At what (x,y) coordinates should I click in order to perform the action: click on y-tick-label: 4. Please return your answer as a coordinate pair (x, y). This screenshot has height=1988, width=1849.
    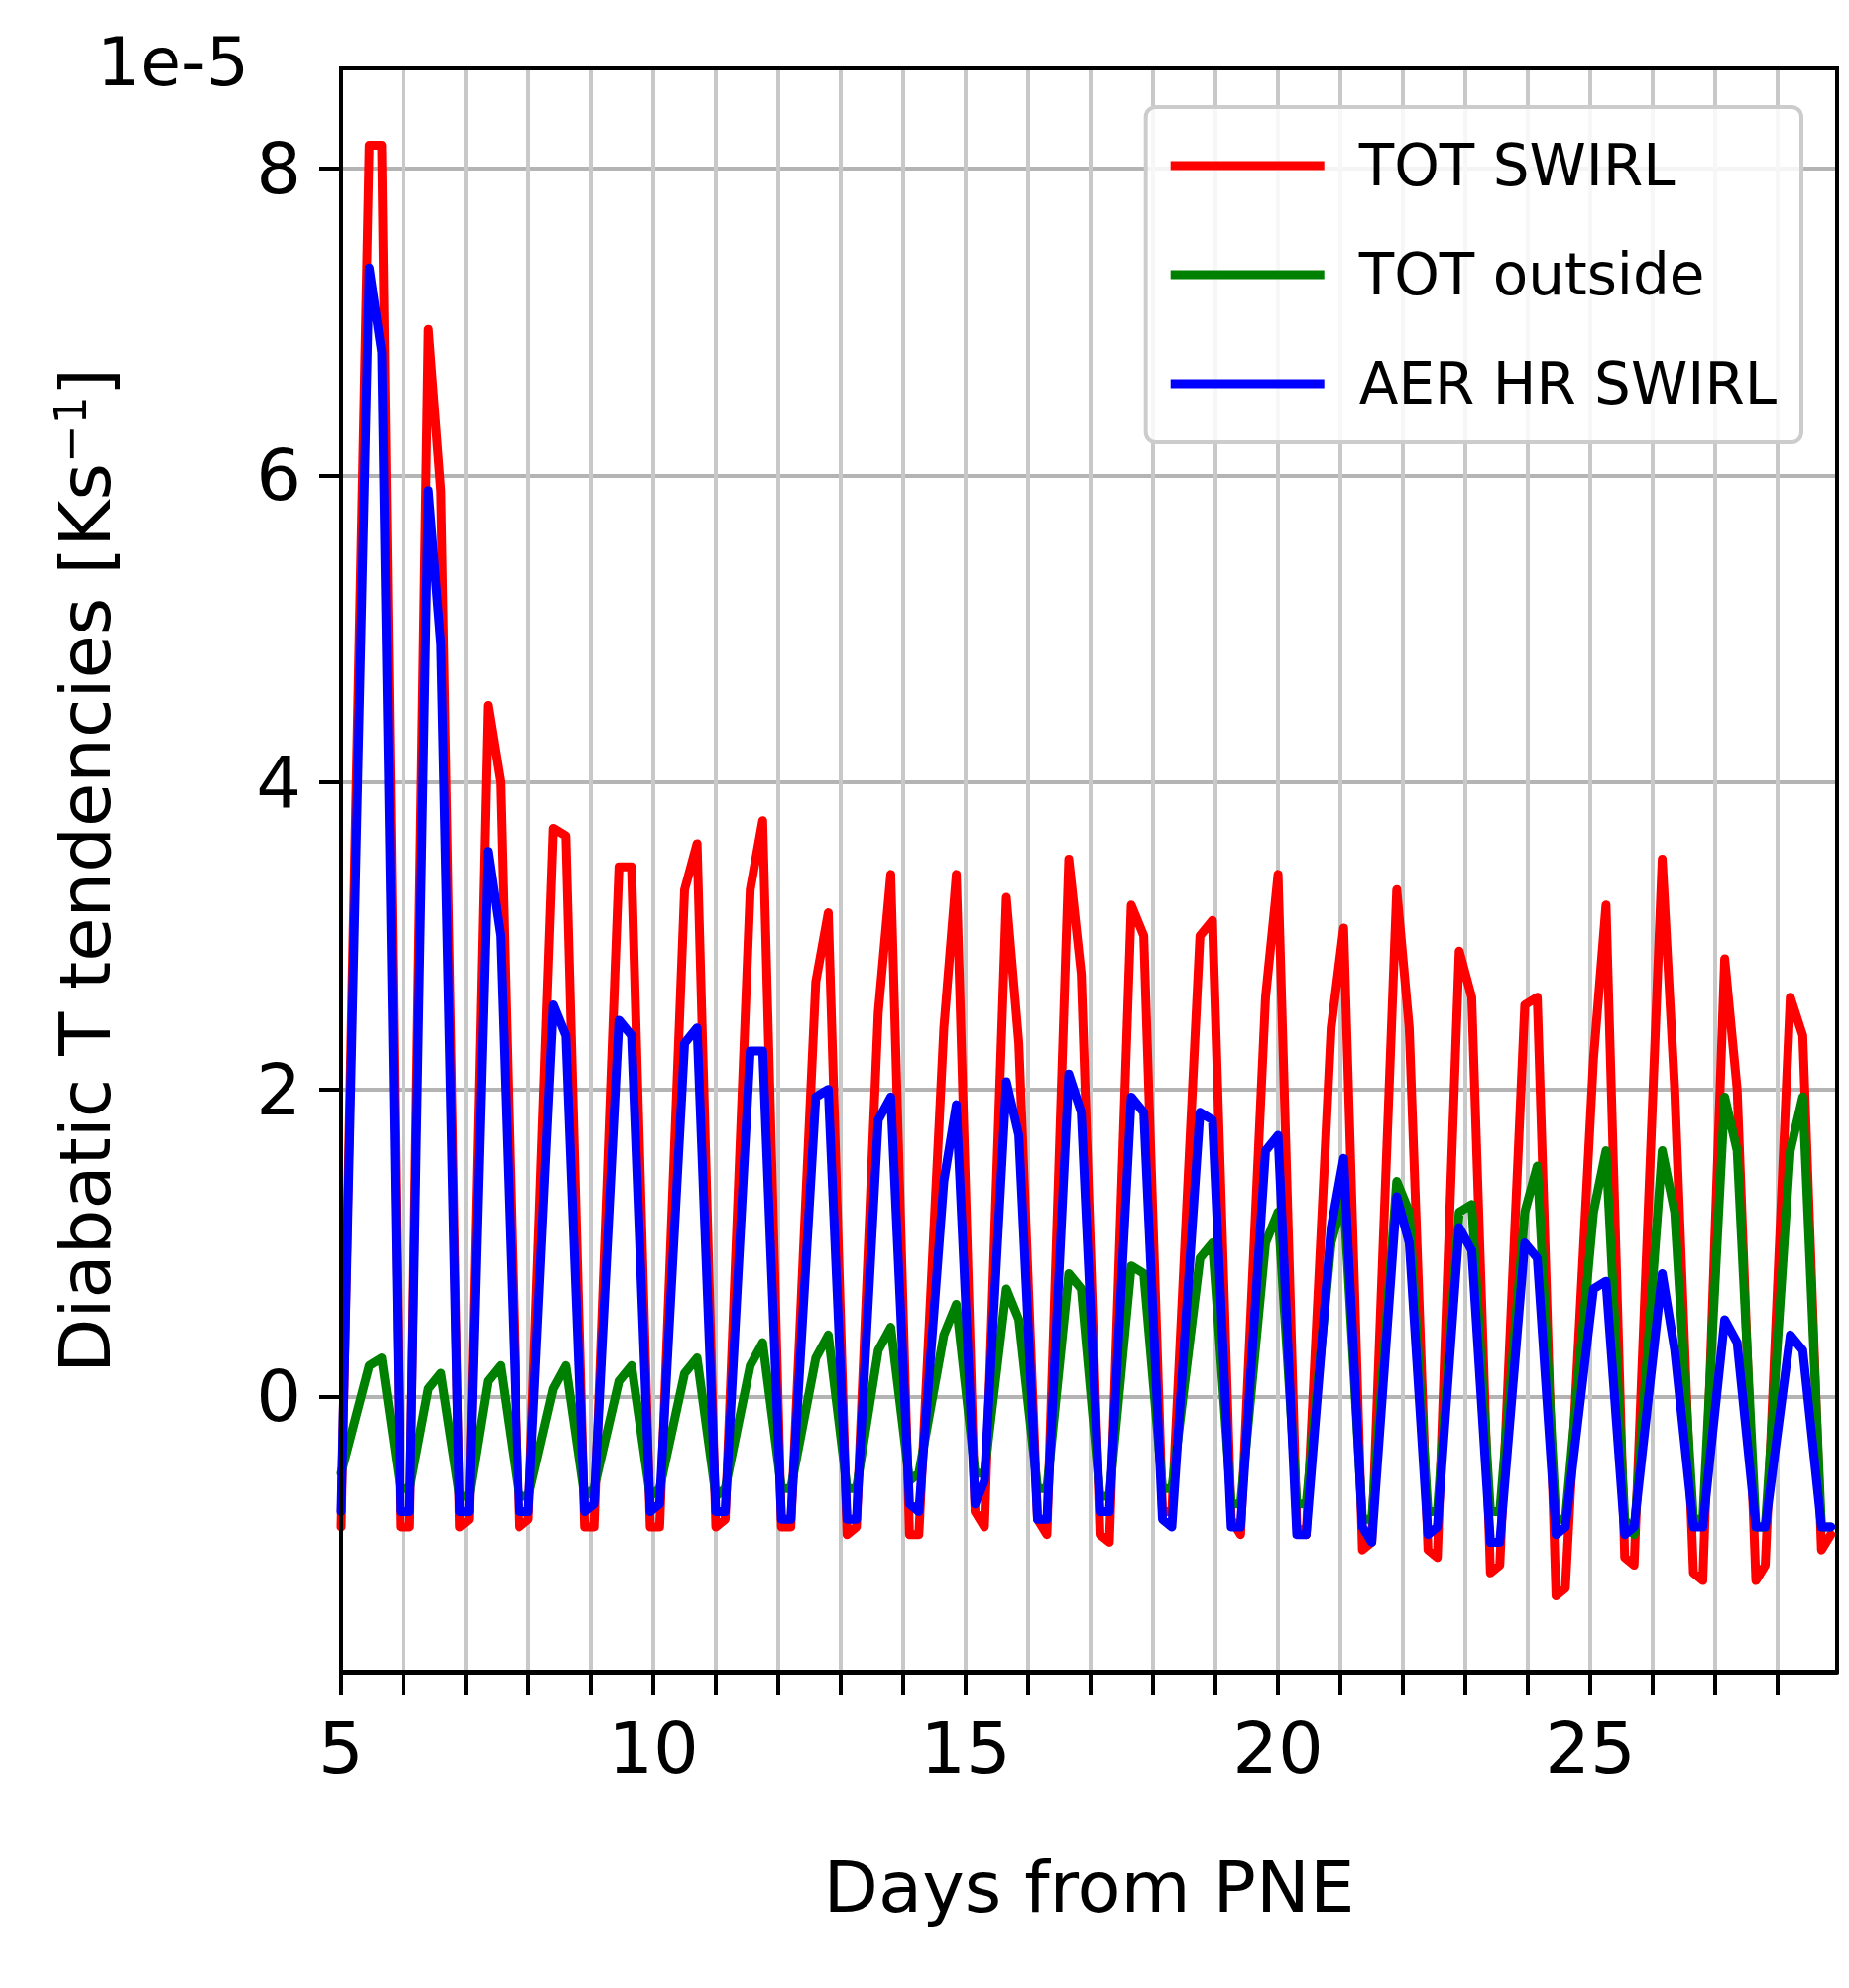
    Looking at the image, I should click on (278, 782).